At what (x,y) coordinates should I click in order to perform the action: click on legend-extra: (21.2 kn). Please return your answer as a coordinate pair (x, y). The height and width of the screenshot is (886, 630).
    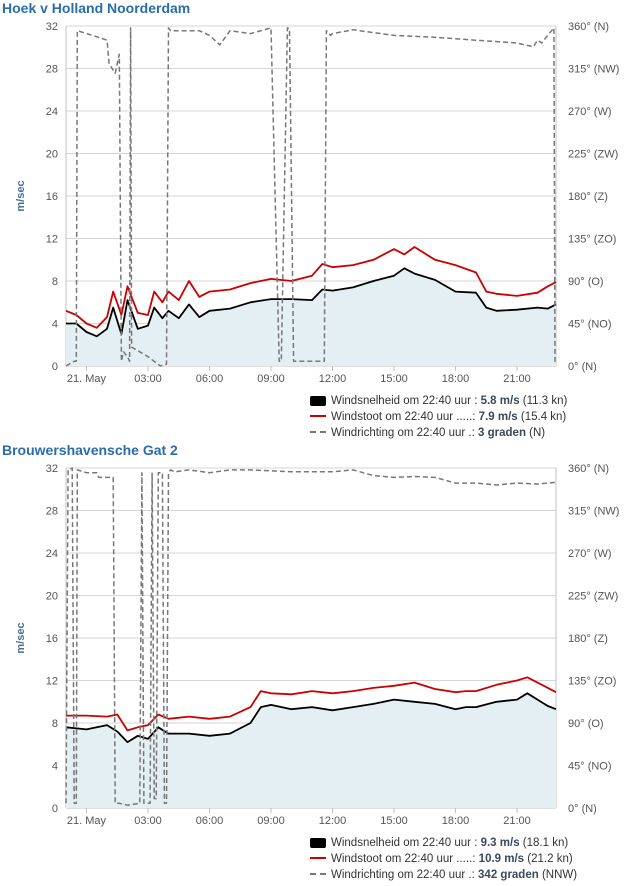
    Looking at the image, I should click on (550, 859).